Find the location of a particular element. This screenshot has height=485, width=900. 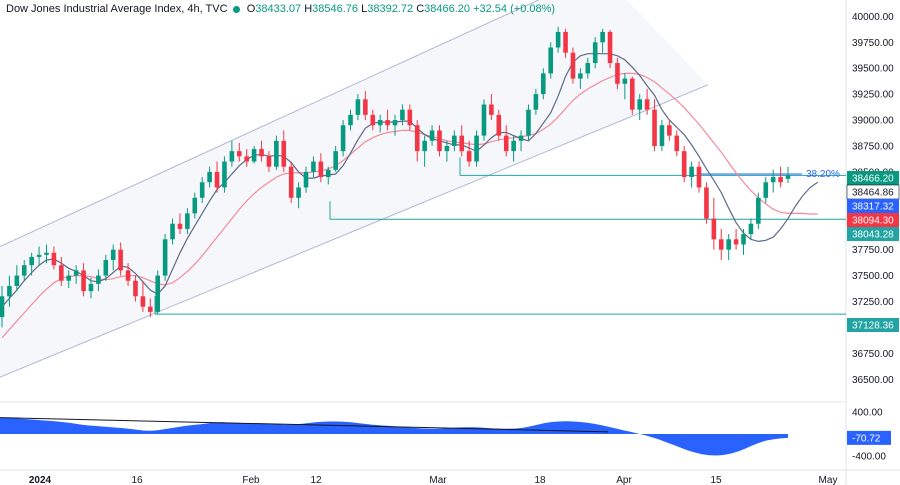

high-label: H is located at coordinates (308, 9).